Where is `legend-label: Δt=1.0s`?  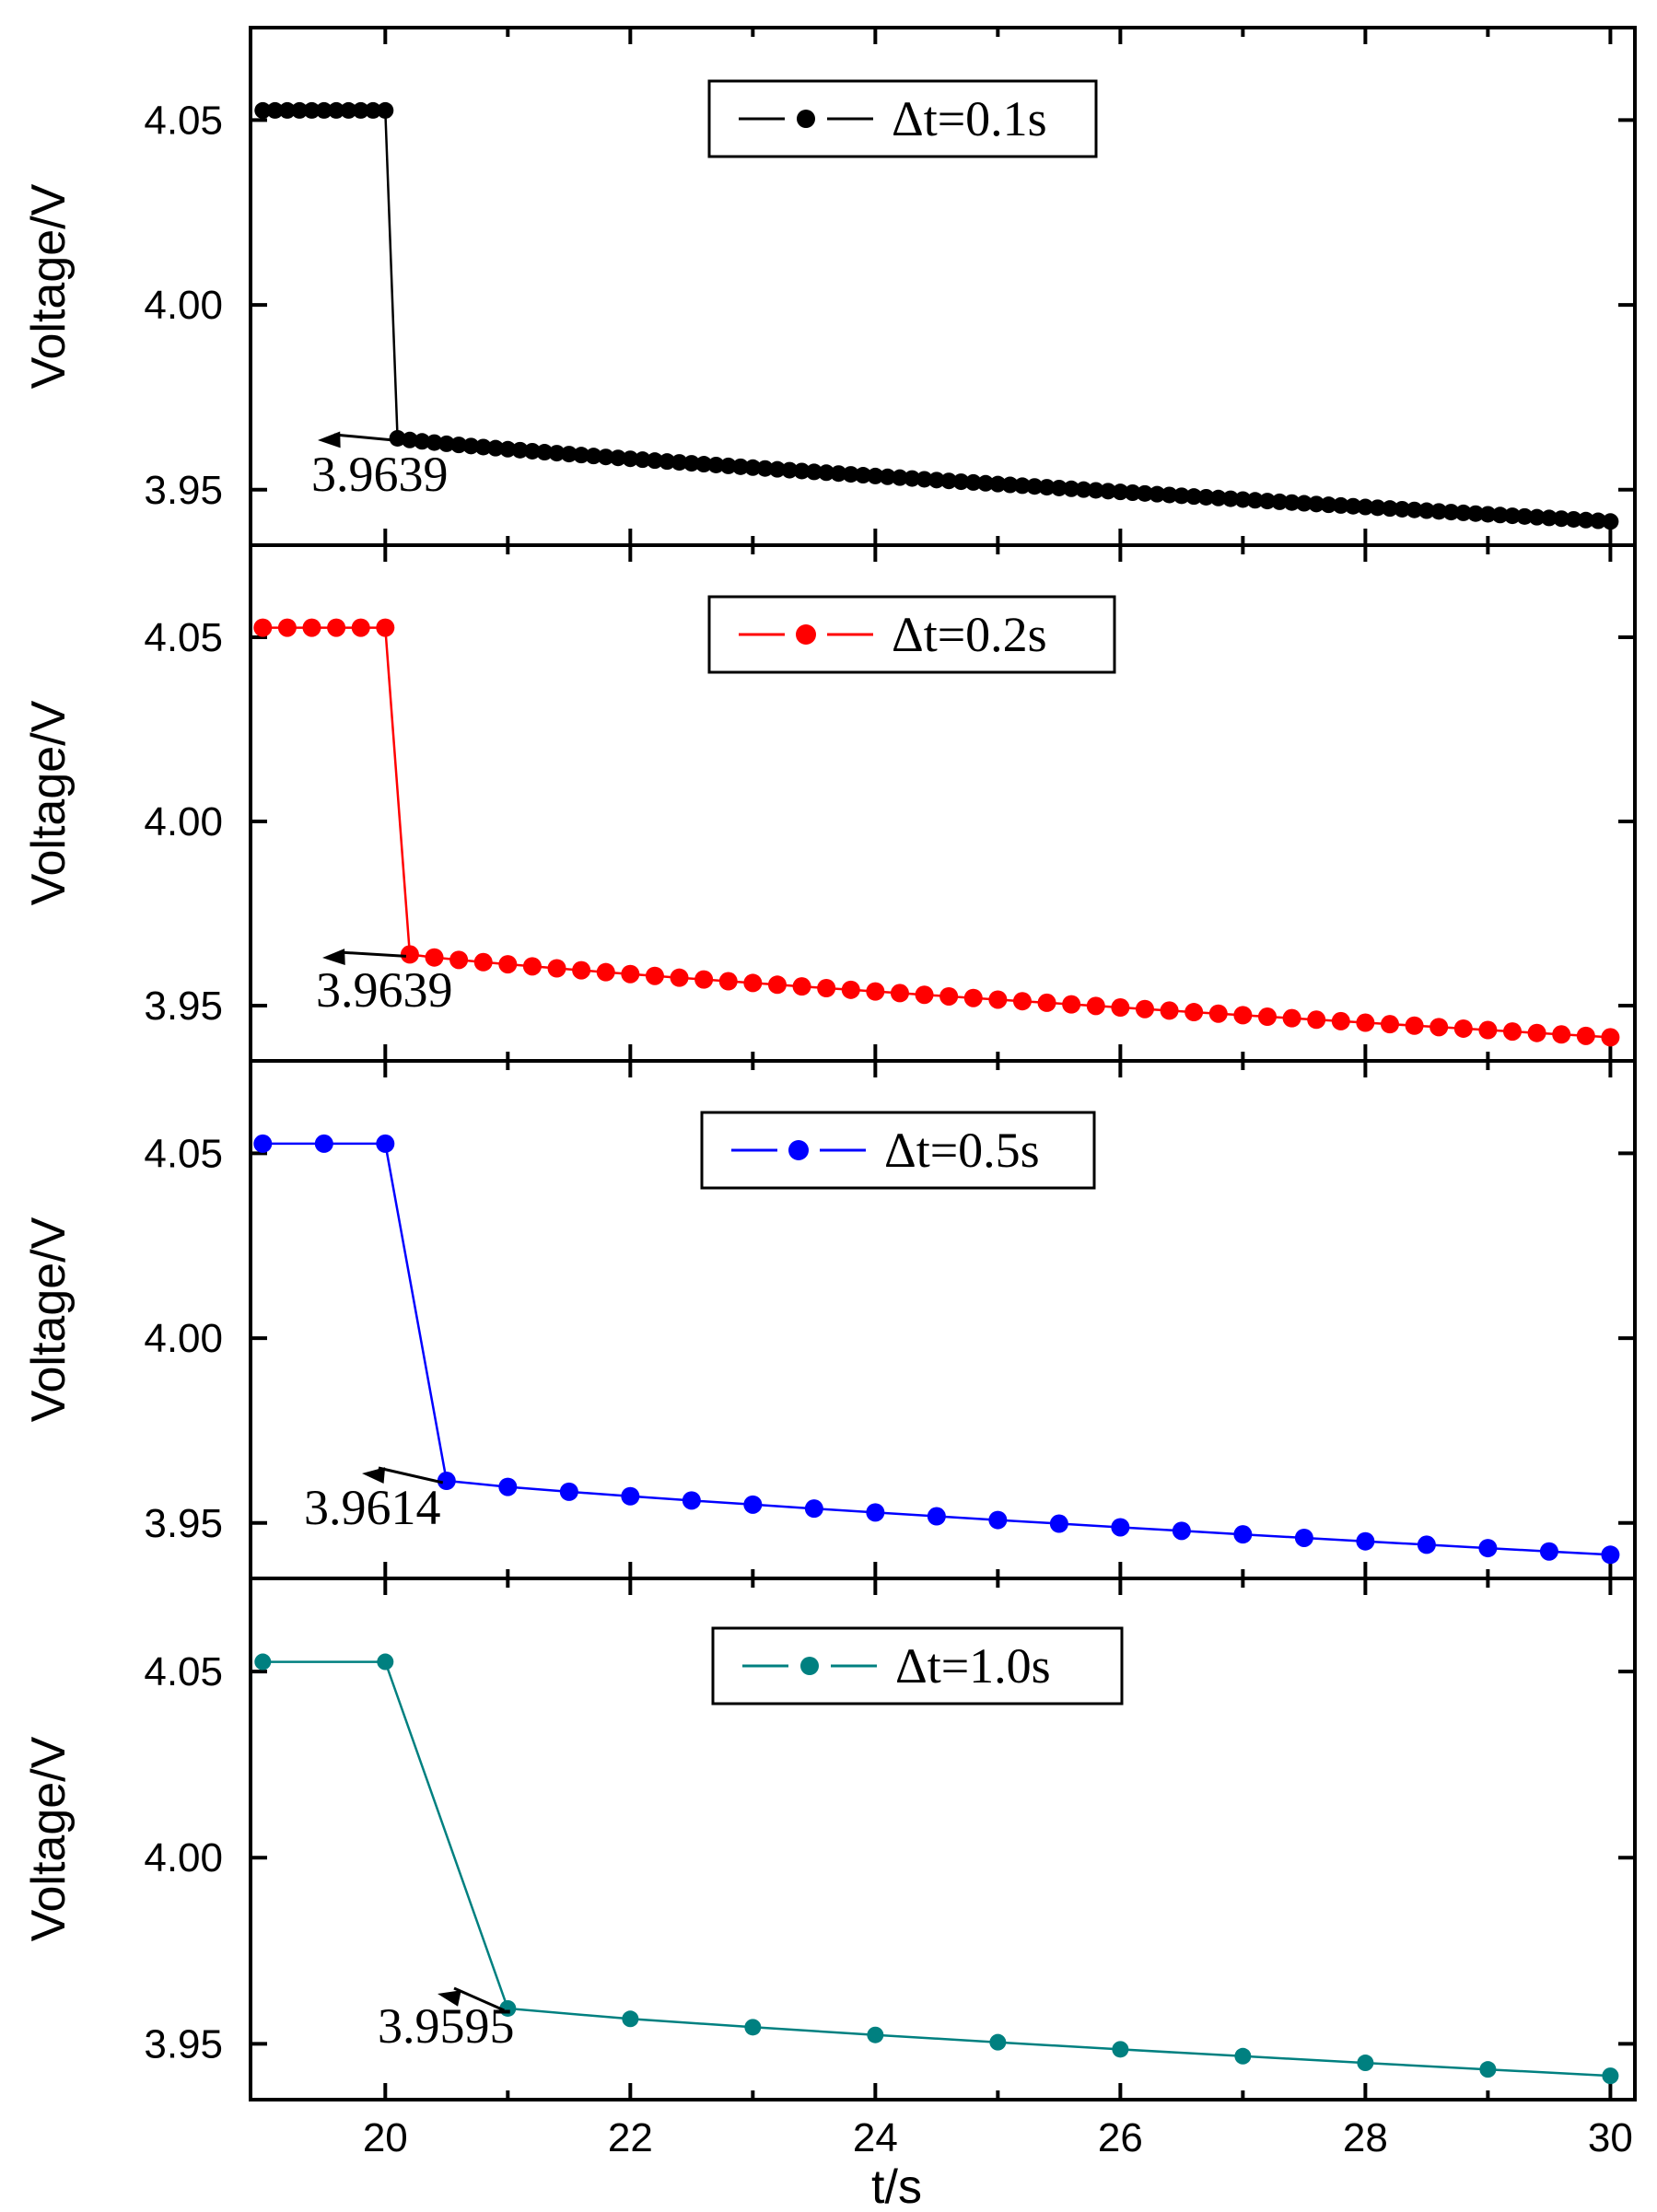
legend-label: Δt=1.0s is located at coordinates (973, 1666).